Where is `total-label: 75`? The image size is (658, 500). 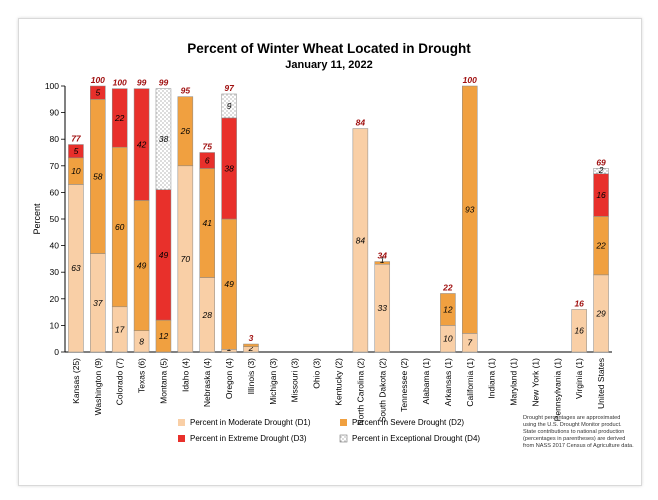 total-label: 75 is located at coordinates (207, 147).